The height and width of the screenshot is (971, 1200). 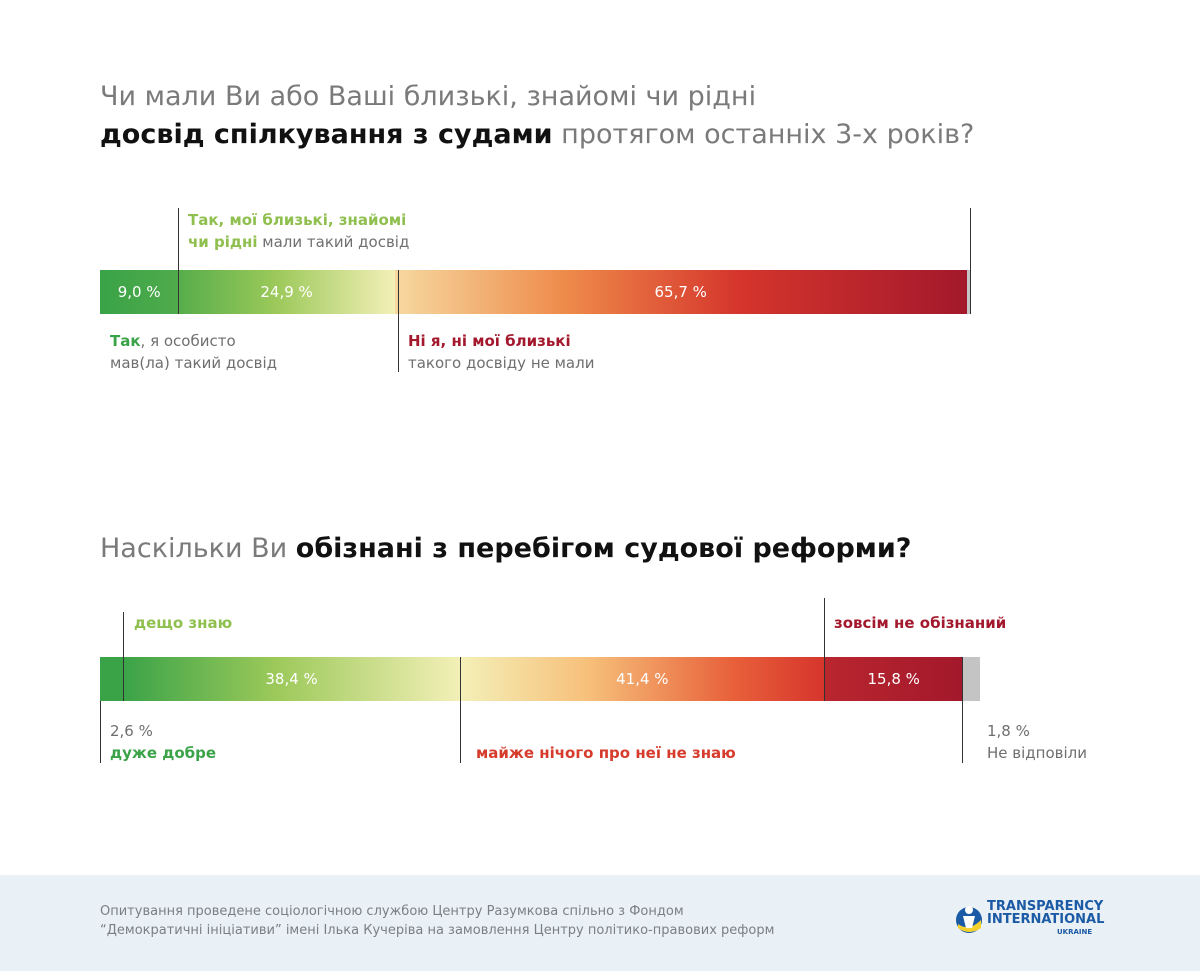 What do you see at coordinates (824, 649) in the screenshot?
I see `q2-connector-not-at-all` at bounding box center [824, 649].